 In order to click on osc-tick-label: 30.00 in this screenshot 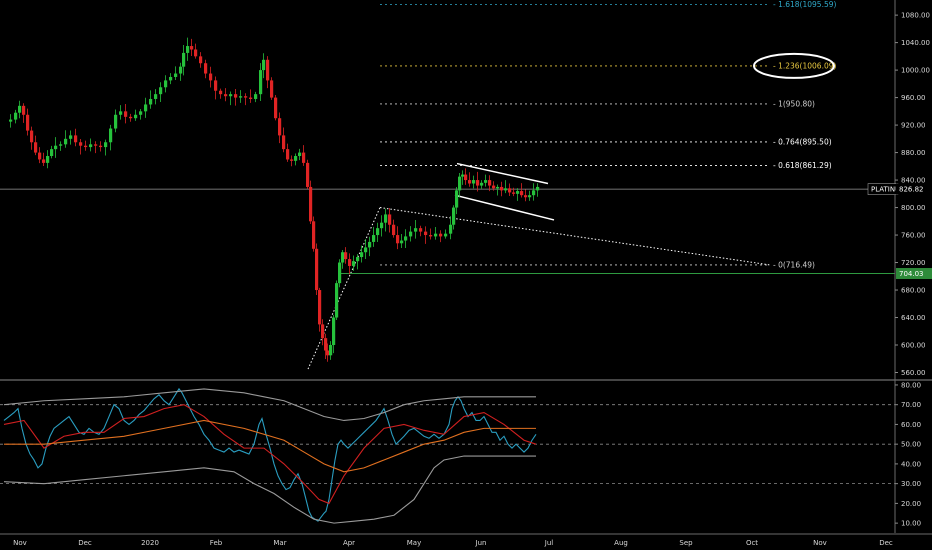, I will do `click(911, 484)`.